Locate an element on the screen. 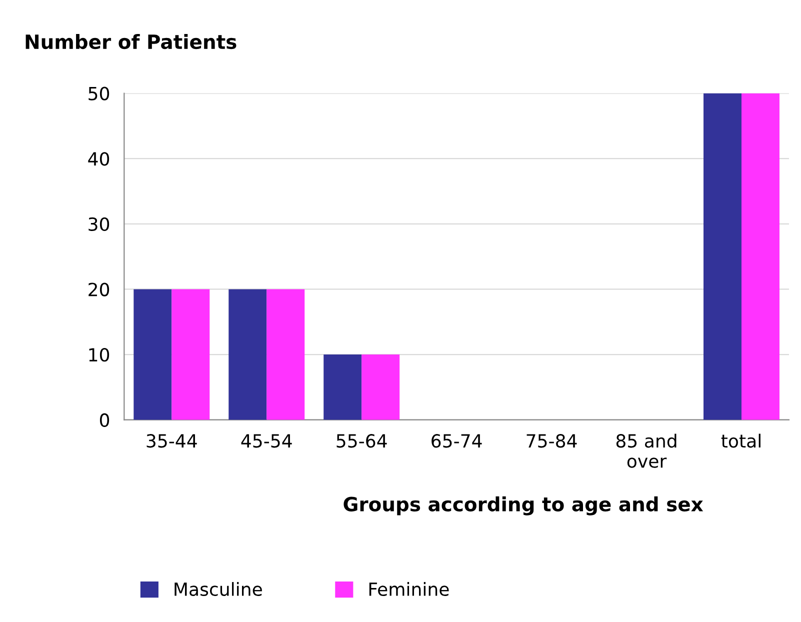 Image resolution: width=801 pixels, height=622 pixels. y-tick-label: 10 is located at coordinates (99, 355).